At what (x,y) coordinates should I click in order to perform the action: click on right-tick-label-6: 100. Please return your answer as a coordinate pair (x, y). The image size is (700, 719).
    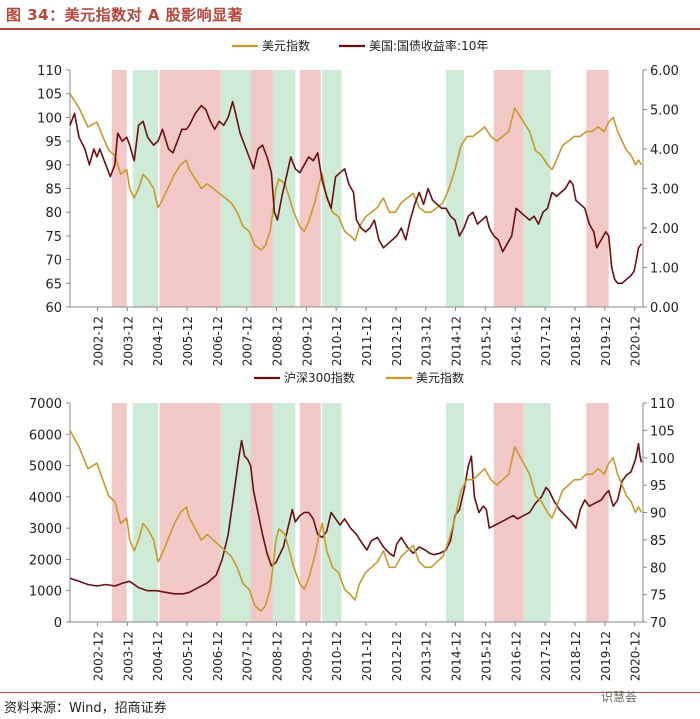
    Looking at the image, I should click on (662, 459).